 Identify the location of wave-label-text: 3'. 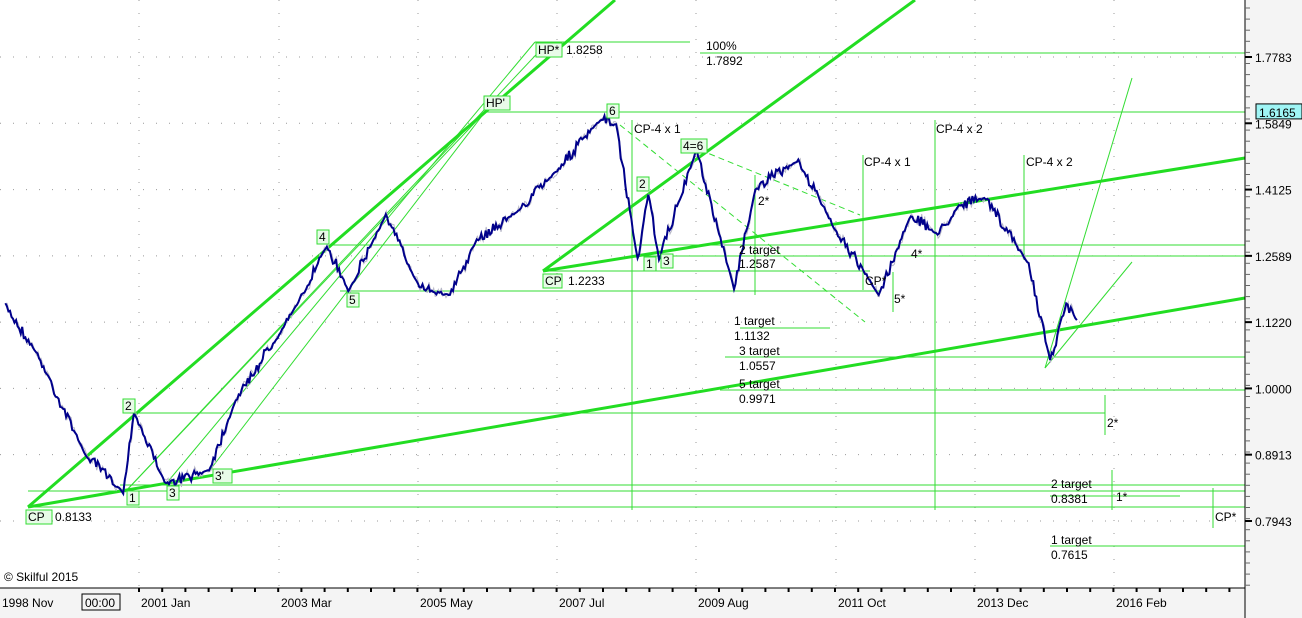
(219, 476).